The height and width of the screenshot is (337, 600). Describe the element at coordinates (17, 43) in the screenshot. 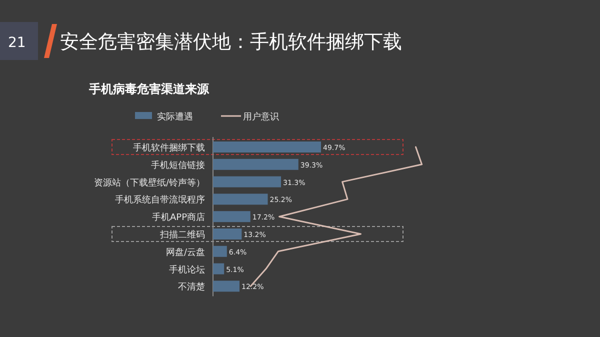

I see `text: 21` at that location.